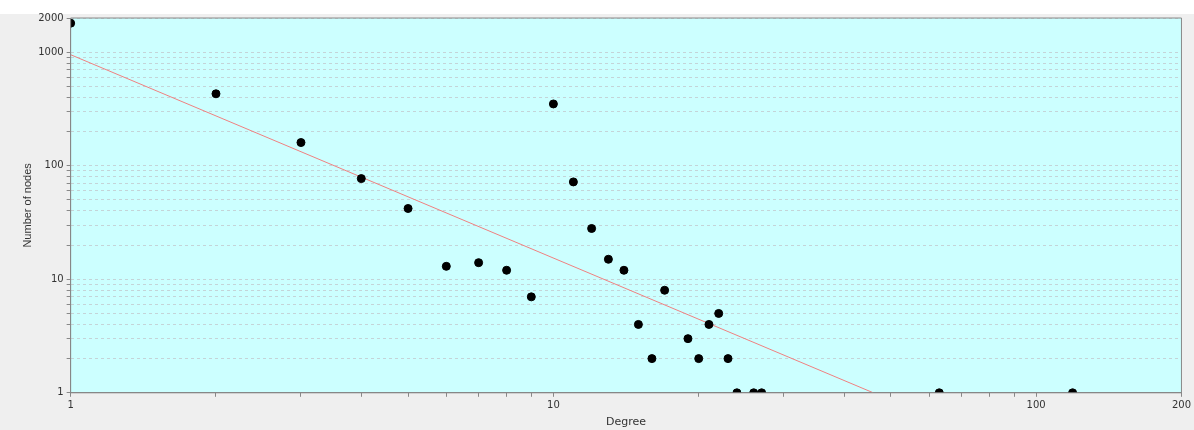  What do you see at coordinates (57, 278) in the screenshot?
I see `y-tick-label: 10` at bounding box center [57, 278].